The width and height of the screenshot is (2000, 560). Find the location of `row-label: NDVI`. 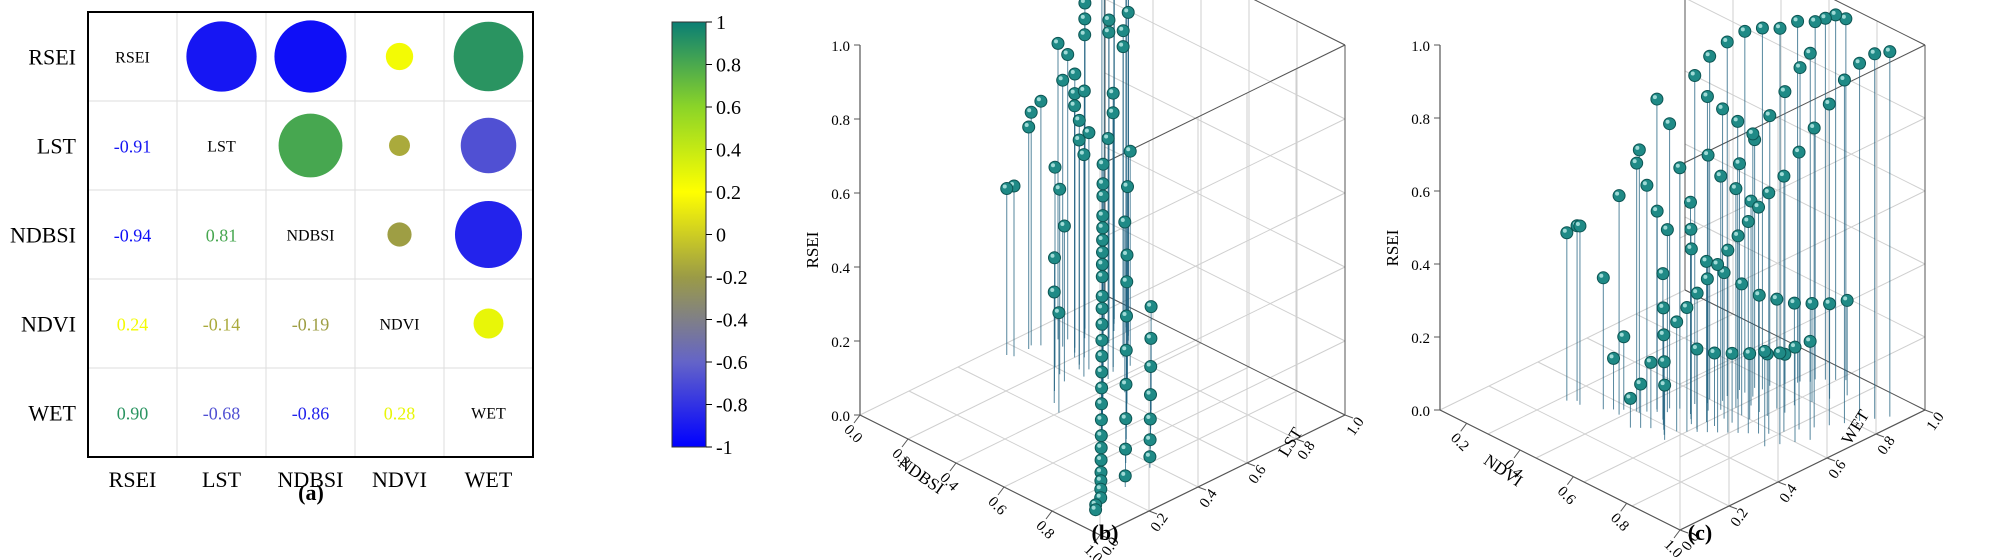

row-label: NDVI is located at coordinates (48, 324).